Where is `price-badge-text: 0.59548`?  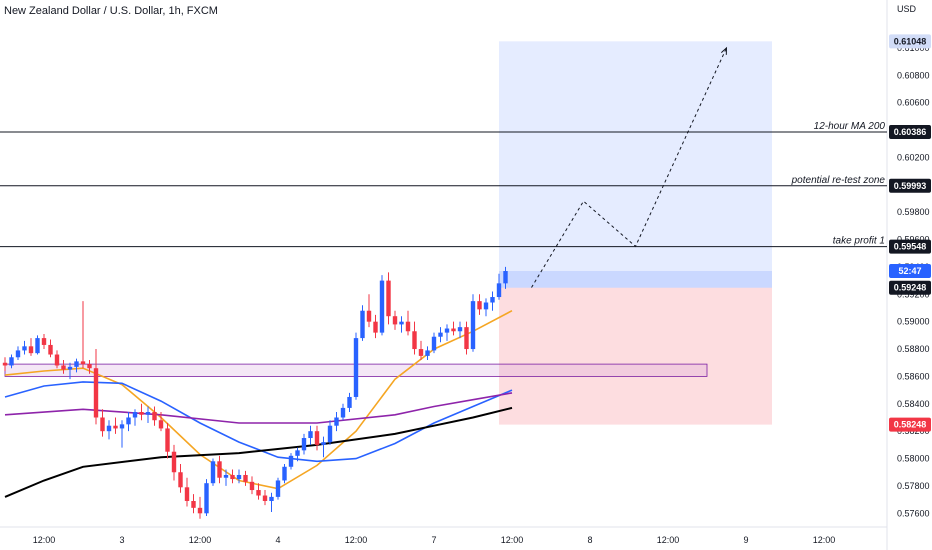 price-badge-text: 0.59548 is located at coordinates (910, 247).